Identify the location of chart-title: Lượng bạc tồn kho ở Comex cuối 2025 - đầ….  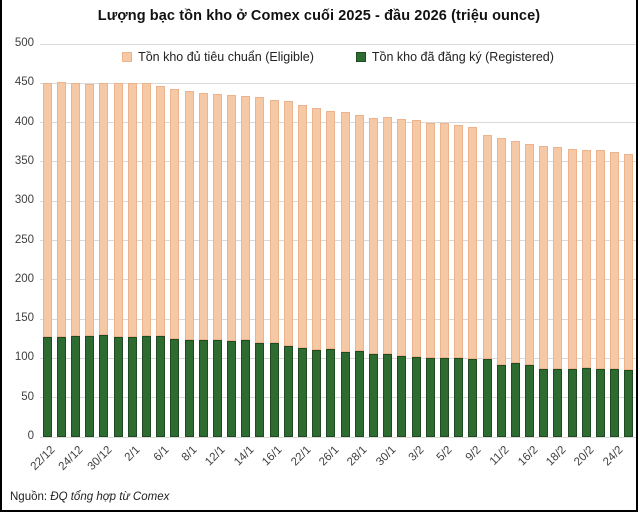
(319, 16).